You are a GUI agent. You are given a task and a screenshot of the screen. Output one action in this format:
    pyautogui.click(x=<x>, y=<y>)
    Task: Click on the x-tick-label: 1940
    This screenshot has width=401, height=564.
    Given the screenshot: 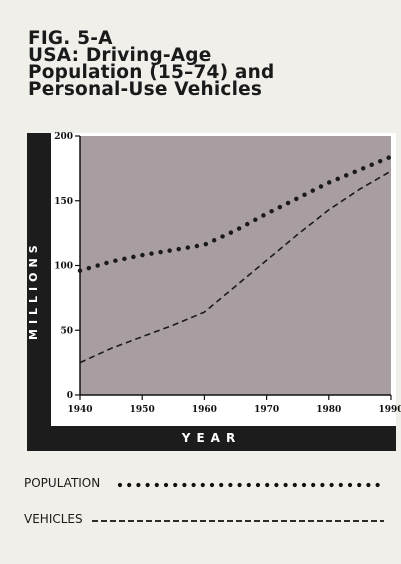 What is the action you would take?
    pyautogui.click(x=79, y=410)
    